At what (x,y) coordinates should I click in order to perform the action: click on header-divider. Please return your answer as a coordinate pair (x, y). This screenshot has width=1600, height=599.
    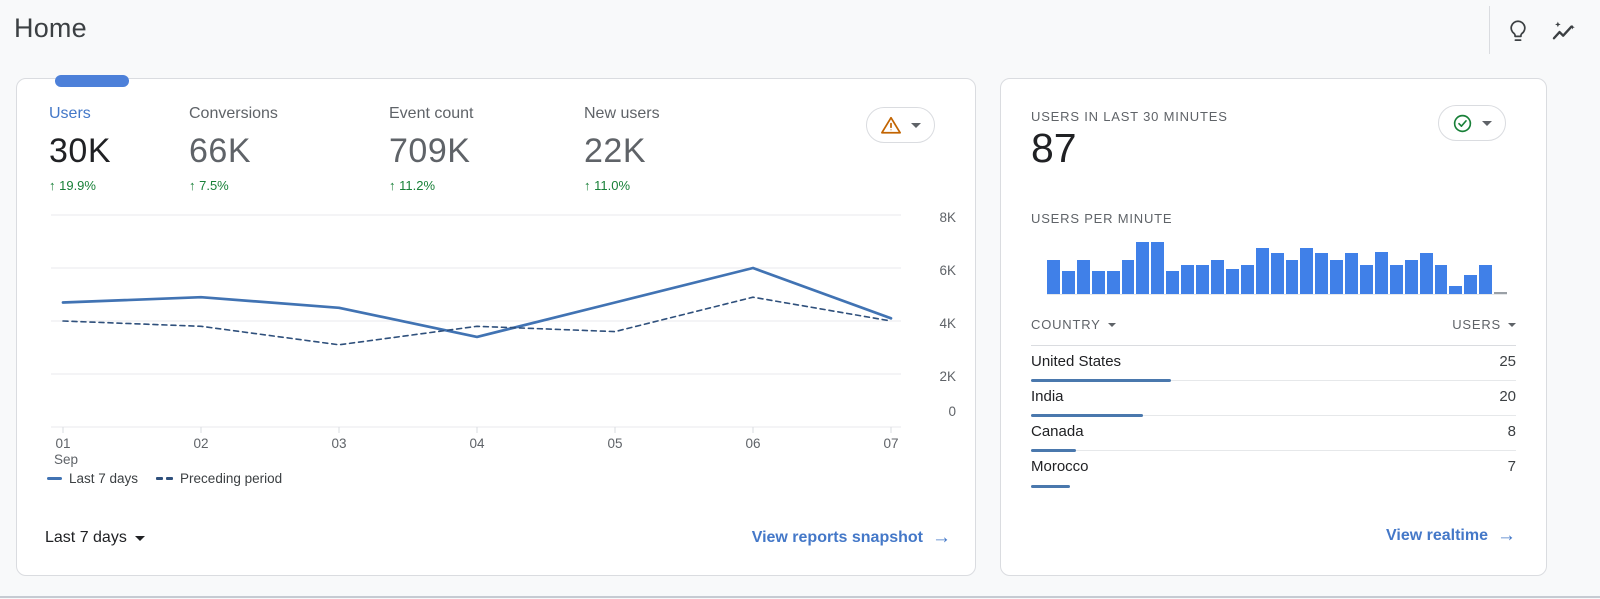
    Looking at the image, I should click on (1489, 30).